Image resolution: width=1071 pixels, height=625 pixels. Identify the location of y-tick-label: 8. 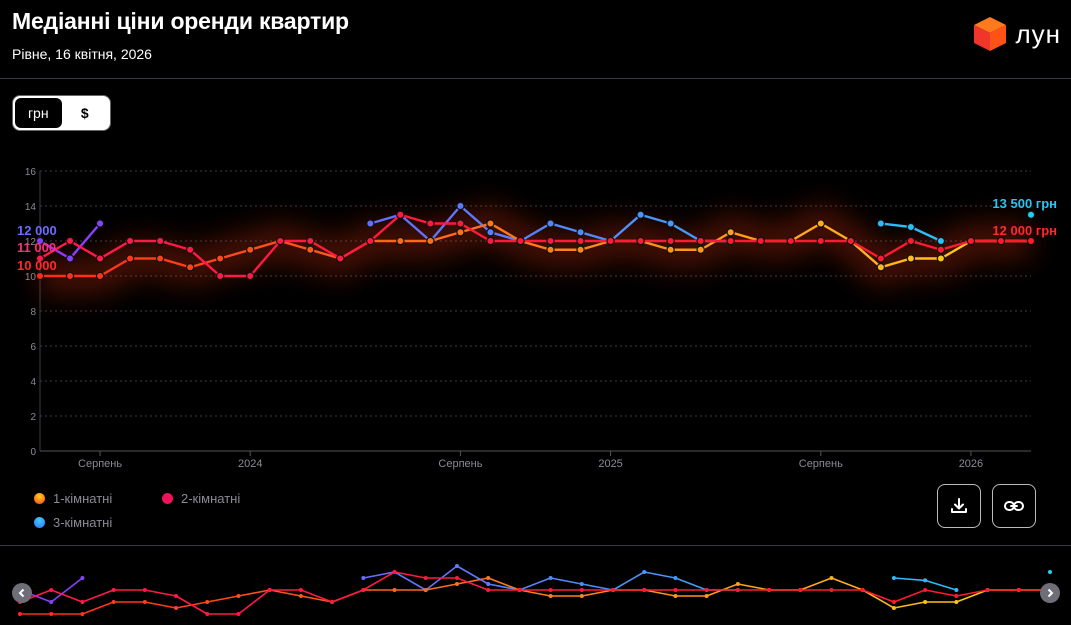
(33, 312).